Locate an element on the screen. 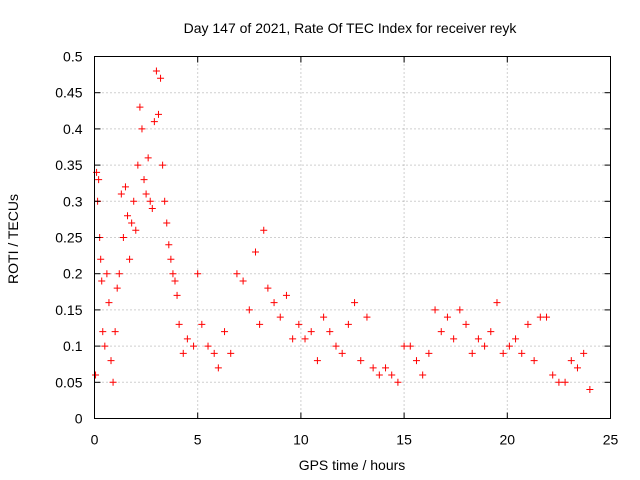 This screenshot has width=640, height=480. y-tick-label: 0.3 is located at coordinates (73, 201).